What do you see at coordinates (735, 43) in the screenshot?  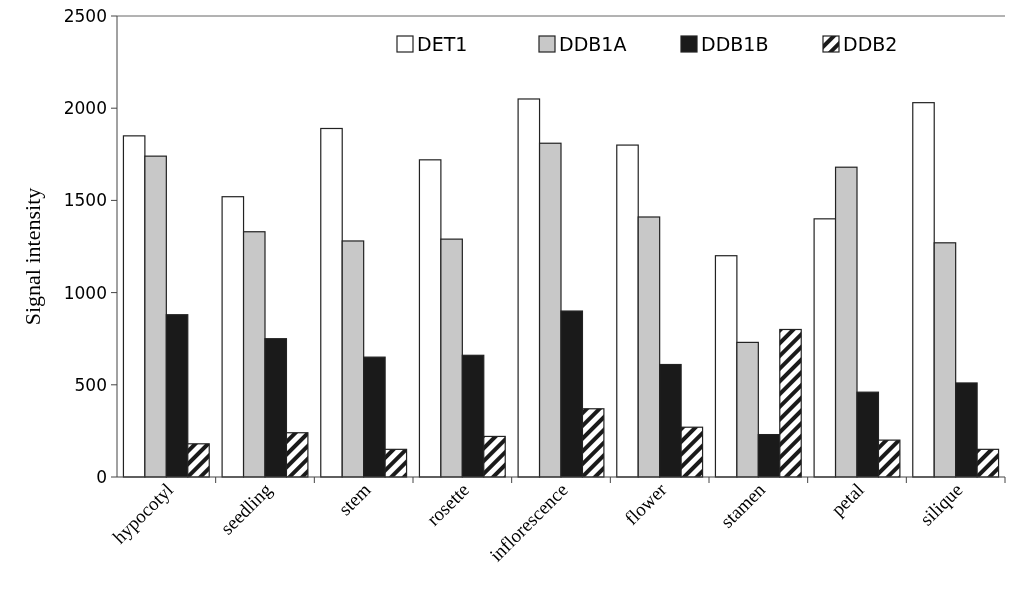 I see `legend-label: DDB1B` at bounding box center [735, 43].